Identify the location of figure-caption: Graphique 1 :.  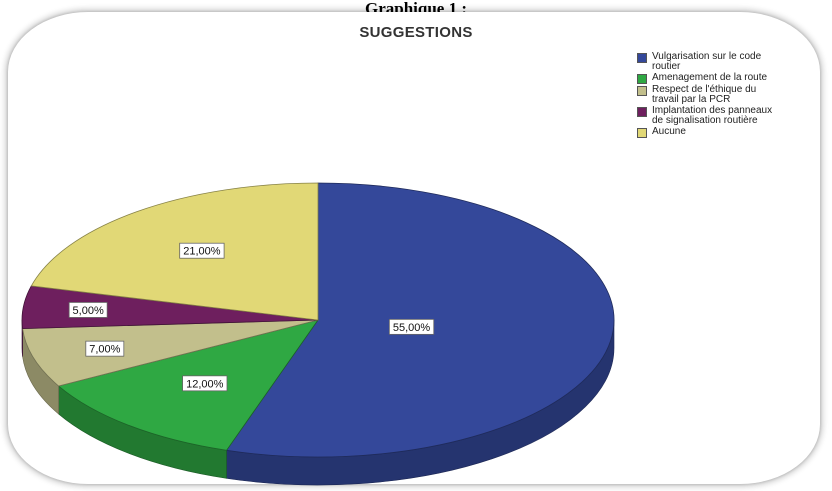
(416, 7).